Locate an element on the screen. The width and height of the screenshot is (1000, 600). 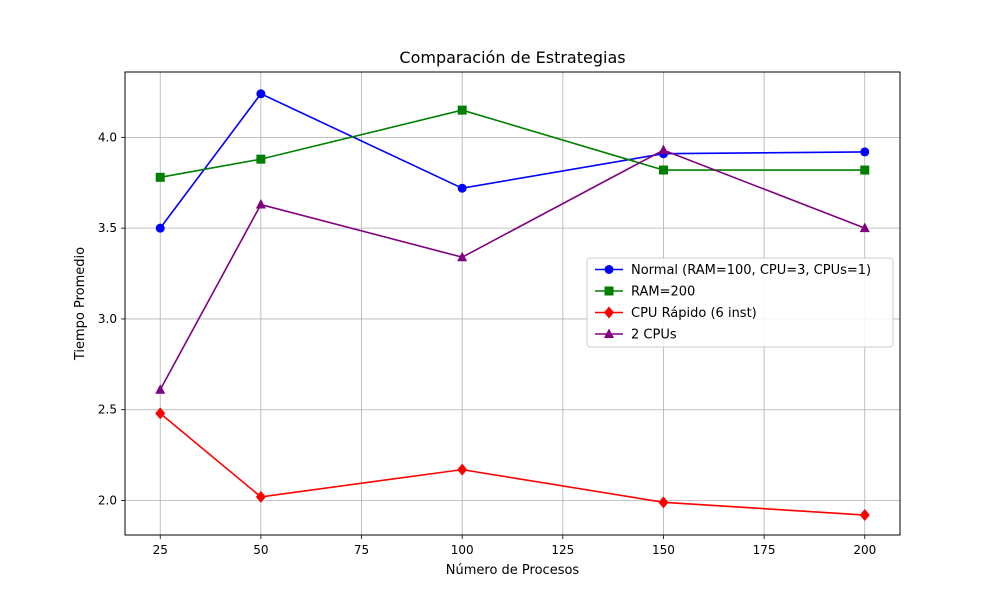
y-tick-label: 2.0 is located at coordinates (107, 501).